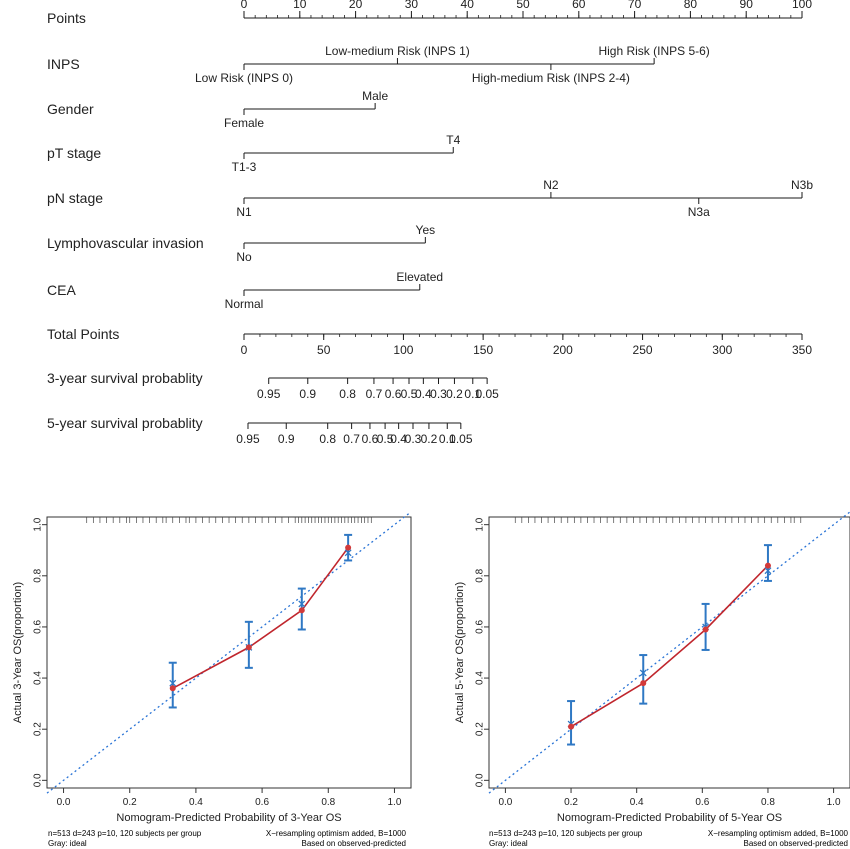  Describe the element at coordinates (375, 96) in the screenshot. I see `gender-level-label: Male` at that location.